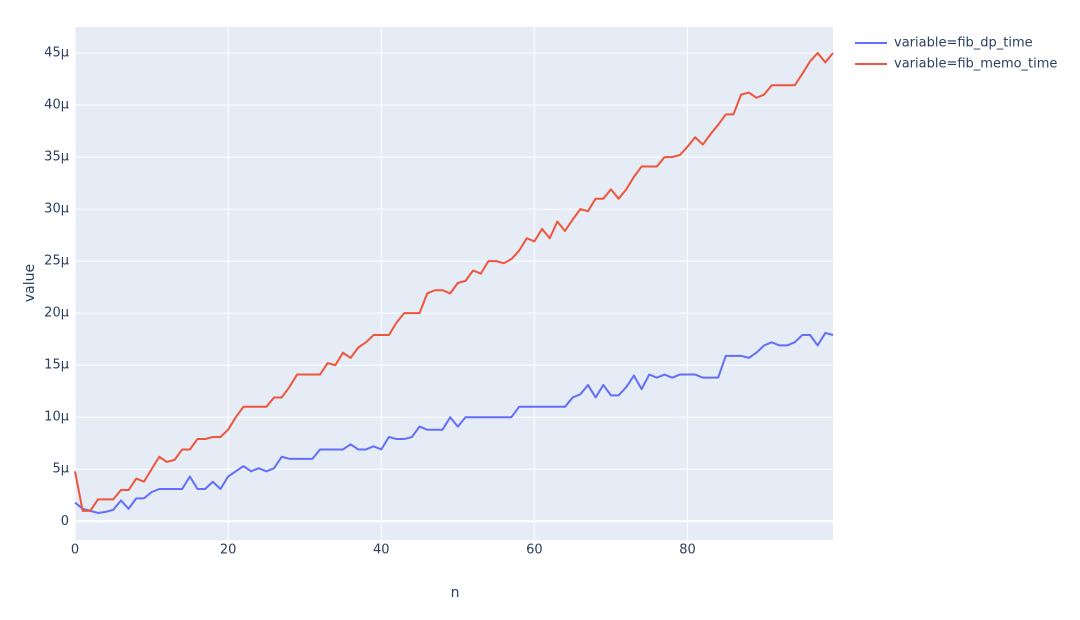 This screenshot has height=620, width=1080. Describe the element at coordinates (534, 550) in the screenshot. I see `x-tick-label: 60` at that location.